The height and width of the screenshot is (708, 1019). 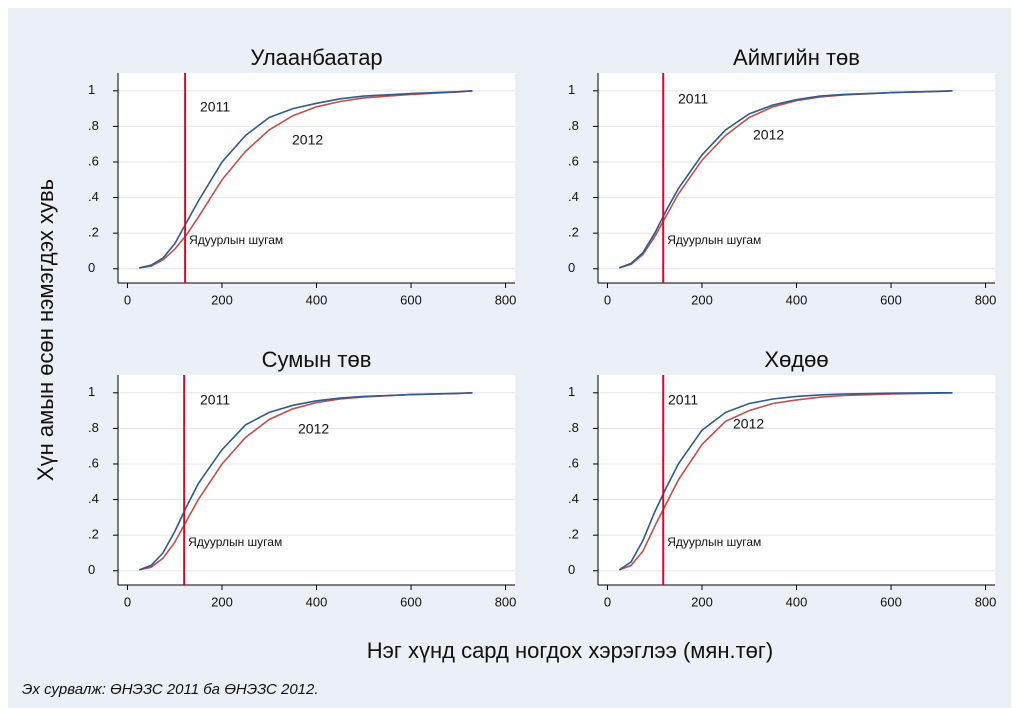 I want to click on x-axis-label: Нэг хүнд сард ногдох хэрэглээ (мян.төг), so click(x=570, y=650).